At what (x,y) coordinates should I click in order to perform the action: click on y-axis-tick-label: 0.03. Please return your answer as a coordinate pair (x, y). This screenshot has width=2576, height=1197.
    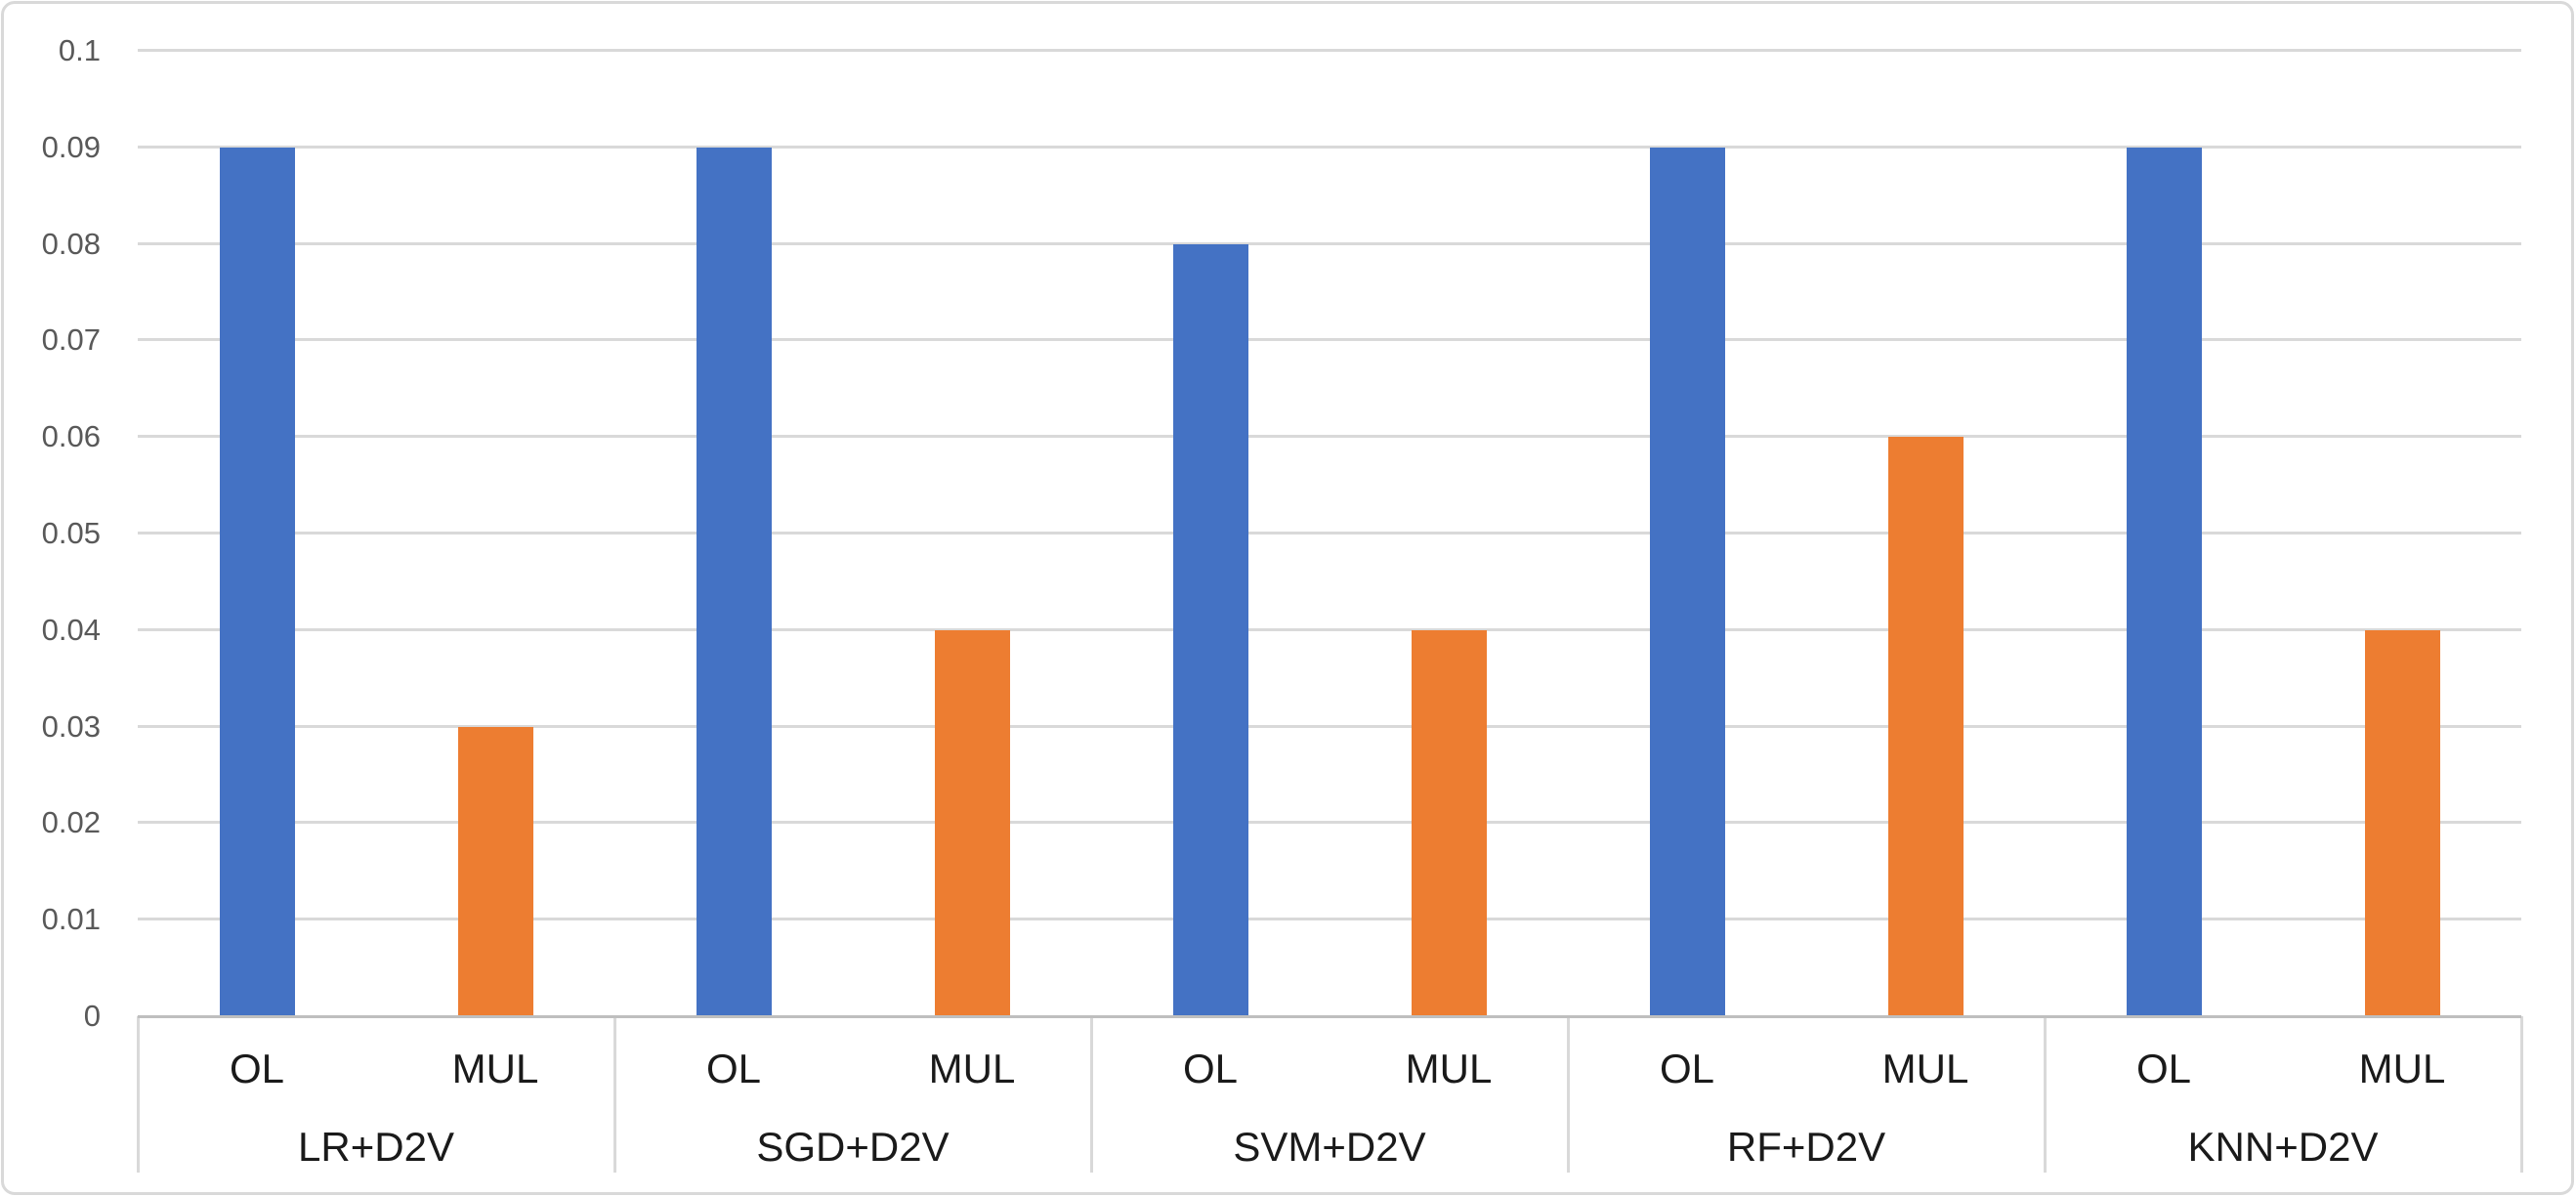
    Looking at the image, I should click on (71, 726).